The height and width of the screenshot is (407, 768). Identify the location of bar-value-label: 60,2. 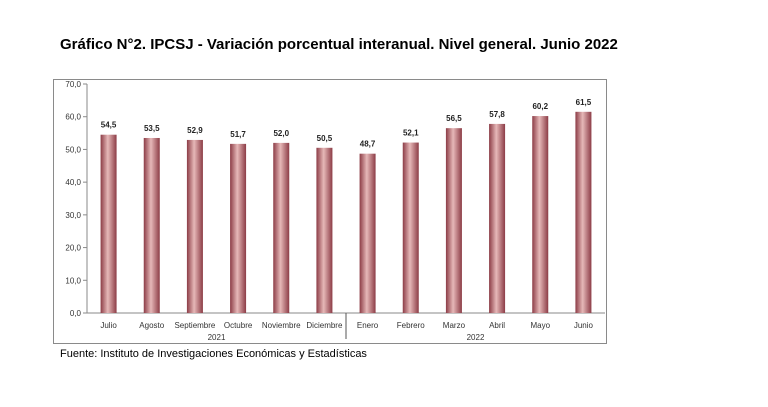
(540, 106).